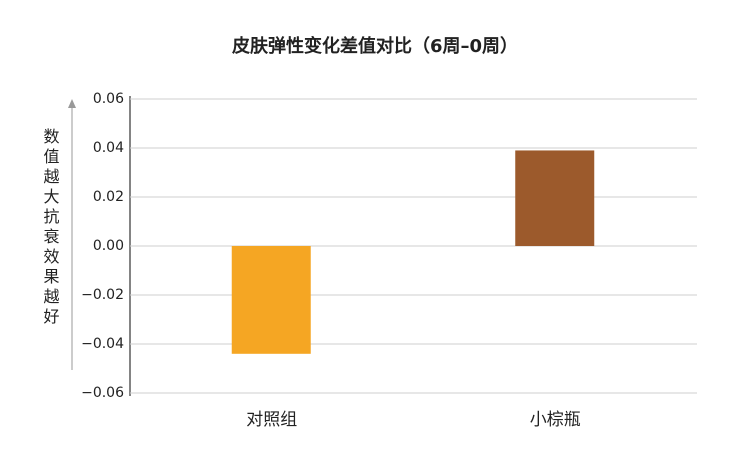 Image resolution: width=750 pixels, height=467 pixels. What do you see at coordinates (72, 103) in the screenshot?
I see `axis-arrow-head` at bounding box center [72, 103].